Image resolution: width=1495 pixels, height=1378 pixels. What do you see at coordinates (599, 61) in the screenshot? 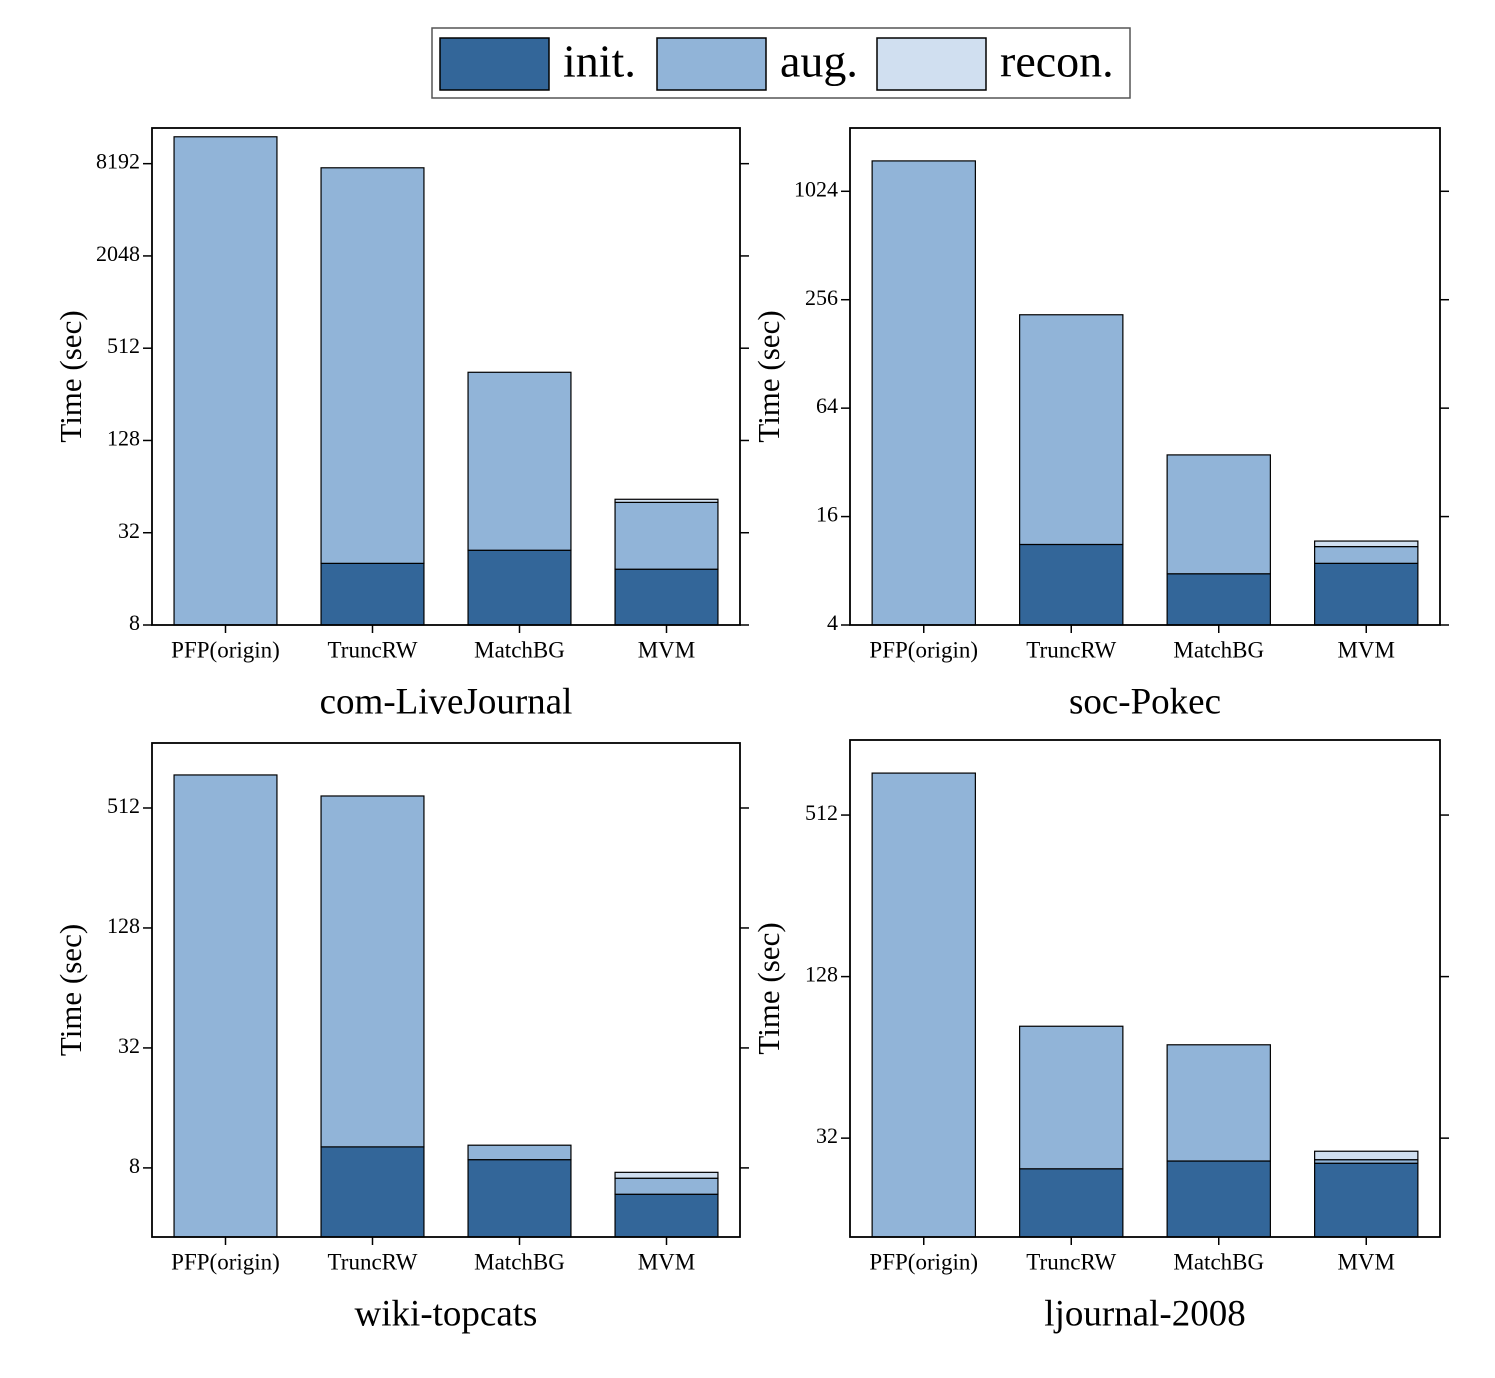
I see `legend-label: init.` at bounding box center [599, 61].